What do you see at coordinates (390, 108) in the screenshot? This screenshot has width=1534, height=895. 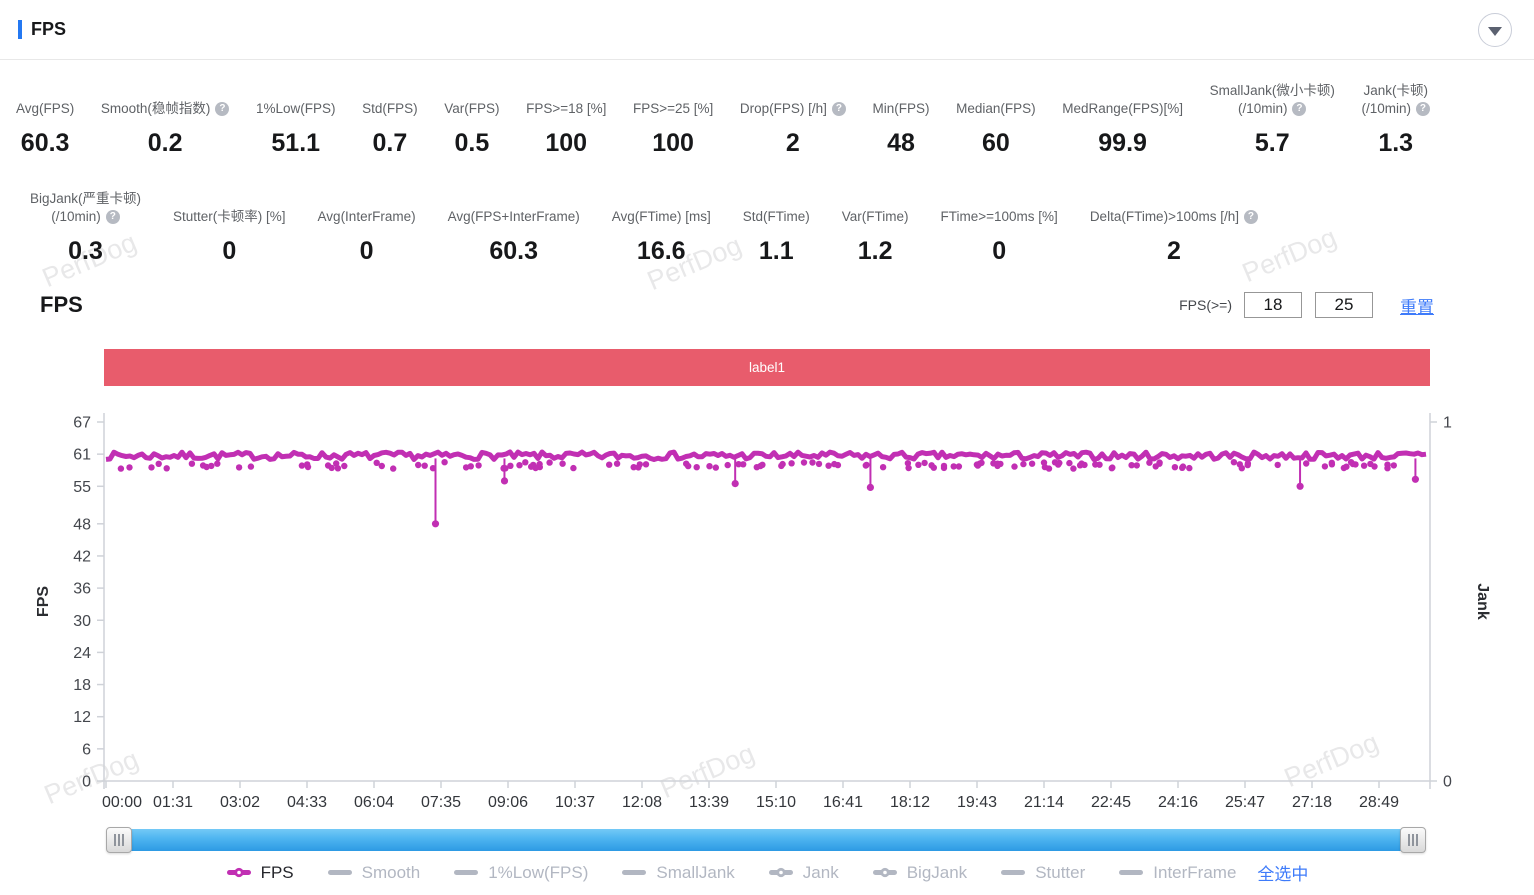 I see `metric-label: Std(FPS)` at bounding box center [390, 108].